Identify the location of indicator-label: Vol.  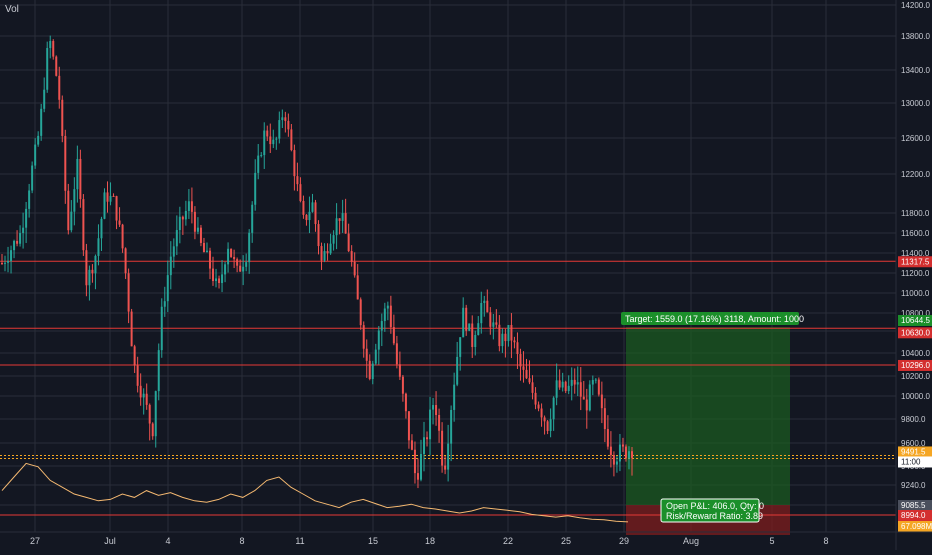
(12, 9).